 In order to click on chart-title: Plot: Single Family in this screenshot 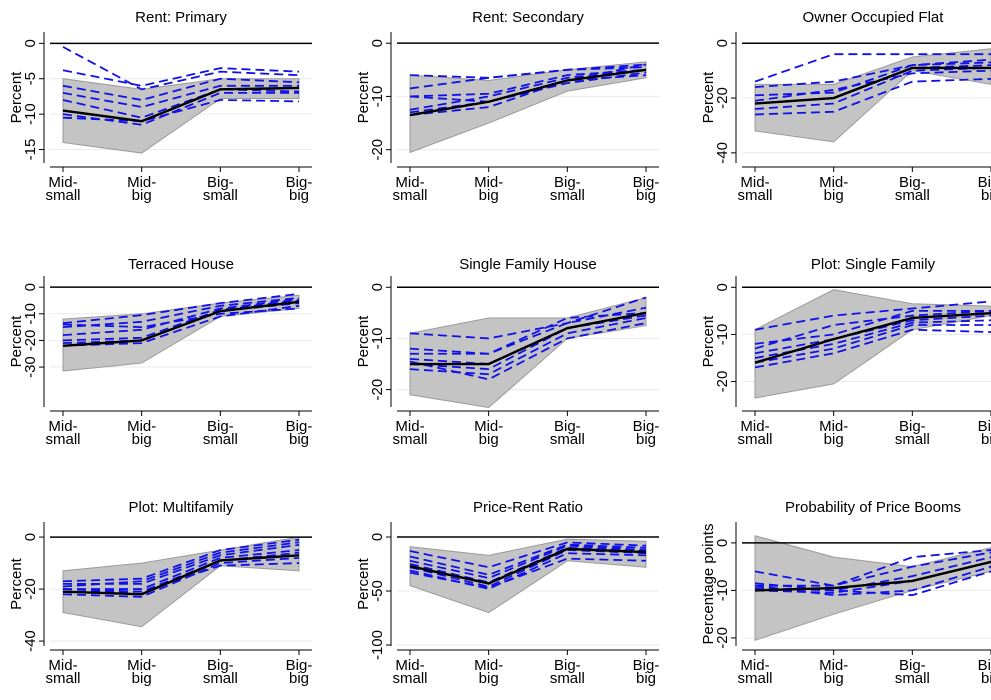, I will do `click(873, 264)`.